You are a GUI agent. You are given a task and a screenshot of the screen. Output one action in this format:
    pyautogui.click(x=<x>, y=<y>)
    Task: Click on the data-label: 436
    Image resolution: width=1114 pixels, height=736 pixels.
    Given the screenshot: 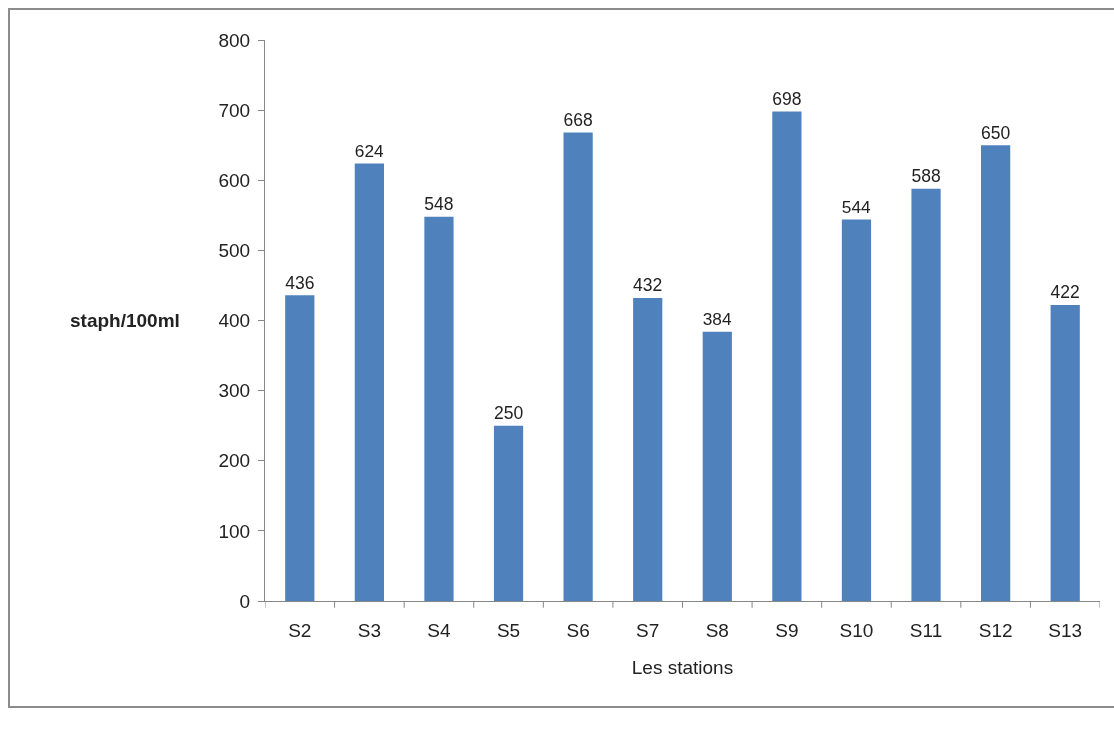 What is the action you would take?
    pyautogui.click(x=300, y=282)
    